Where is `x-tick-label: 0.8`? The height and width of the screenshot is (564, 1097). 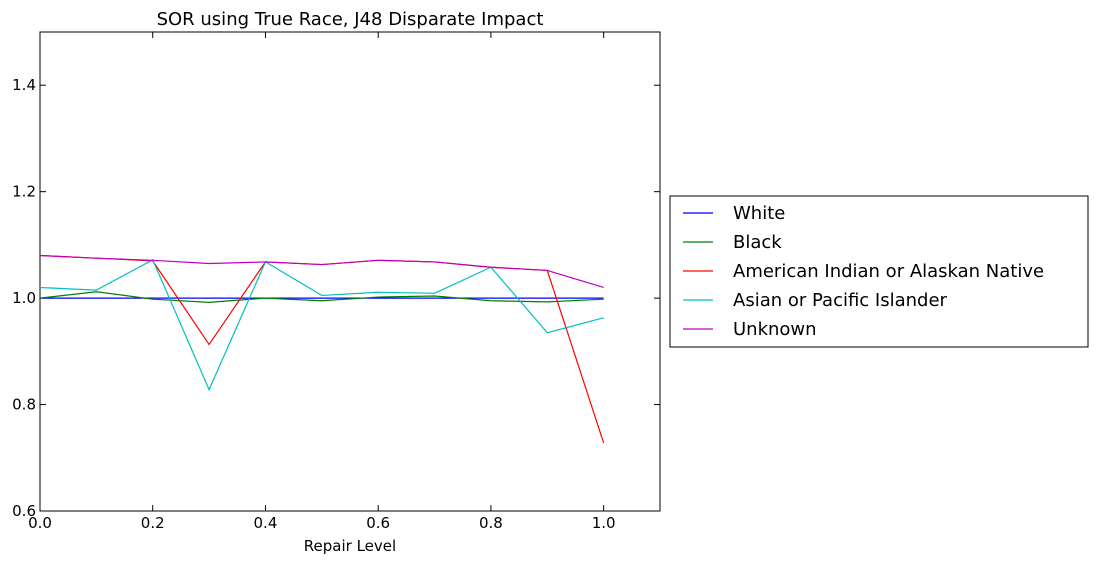 x-tick-label: 0.8 is located at coordinates (491, 523).